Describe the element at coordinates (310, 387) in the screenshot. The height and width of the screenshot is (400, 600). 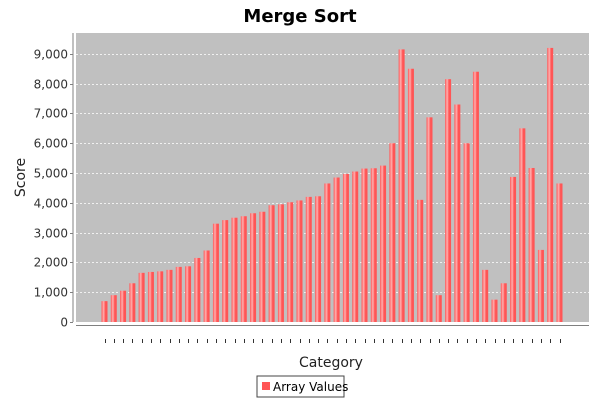
I see `legend-label: Array Values` at that location.